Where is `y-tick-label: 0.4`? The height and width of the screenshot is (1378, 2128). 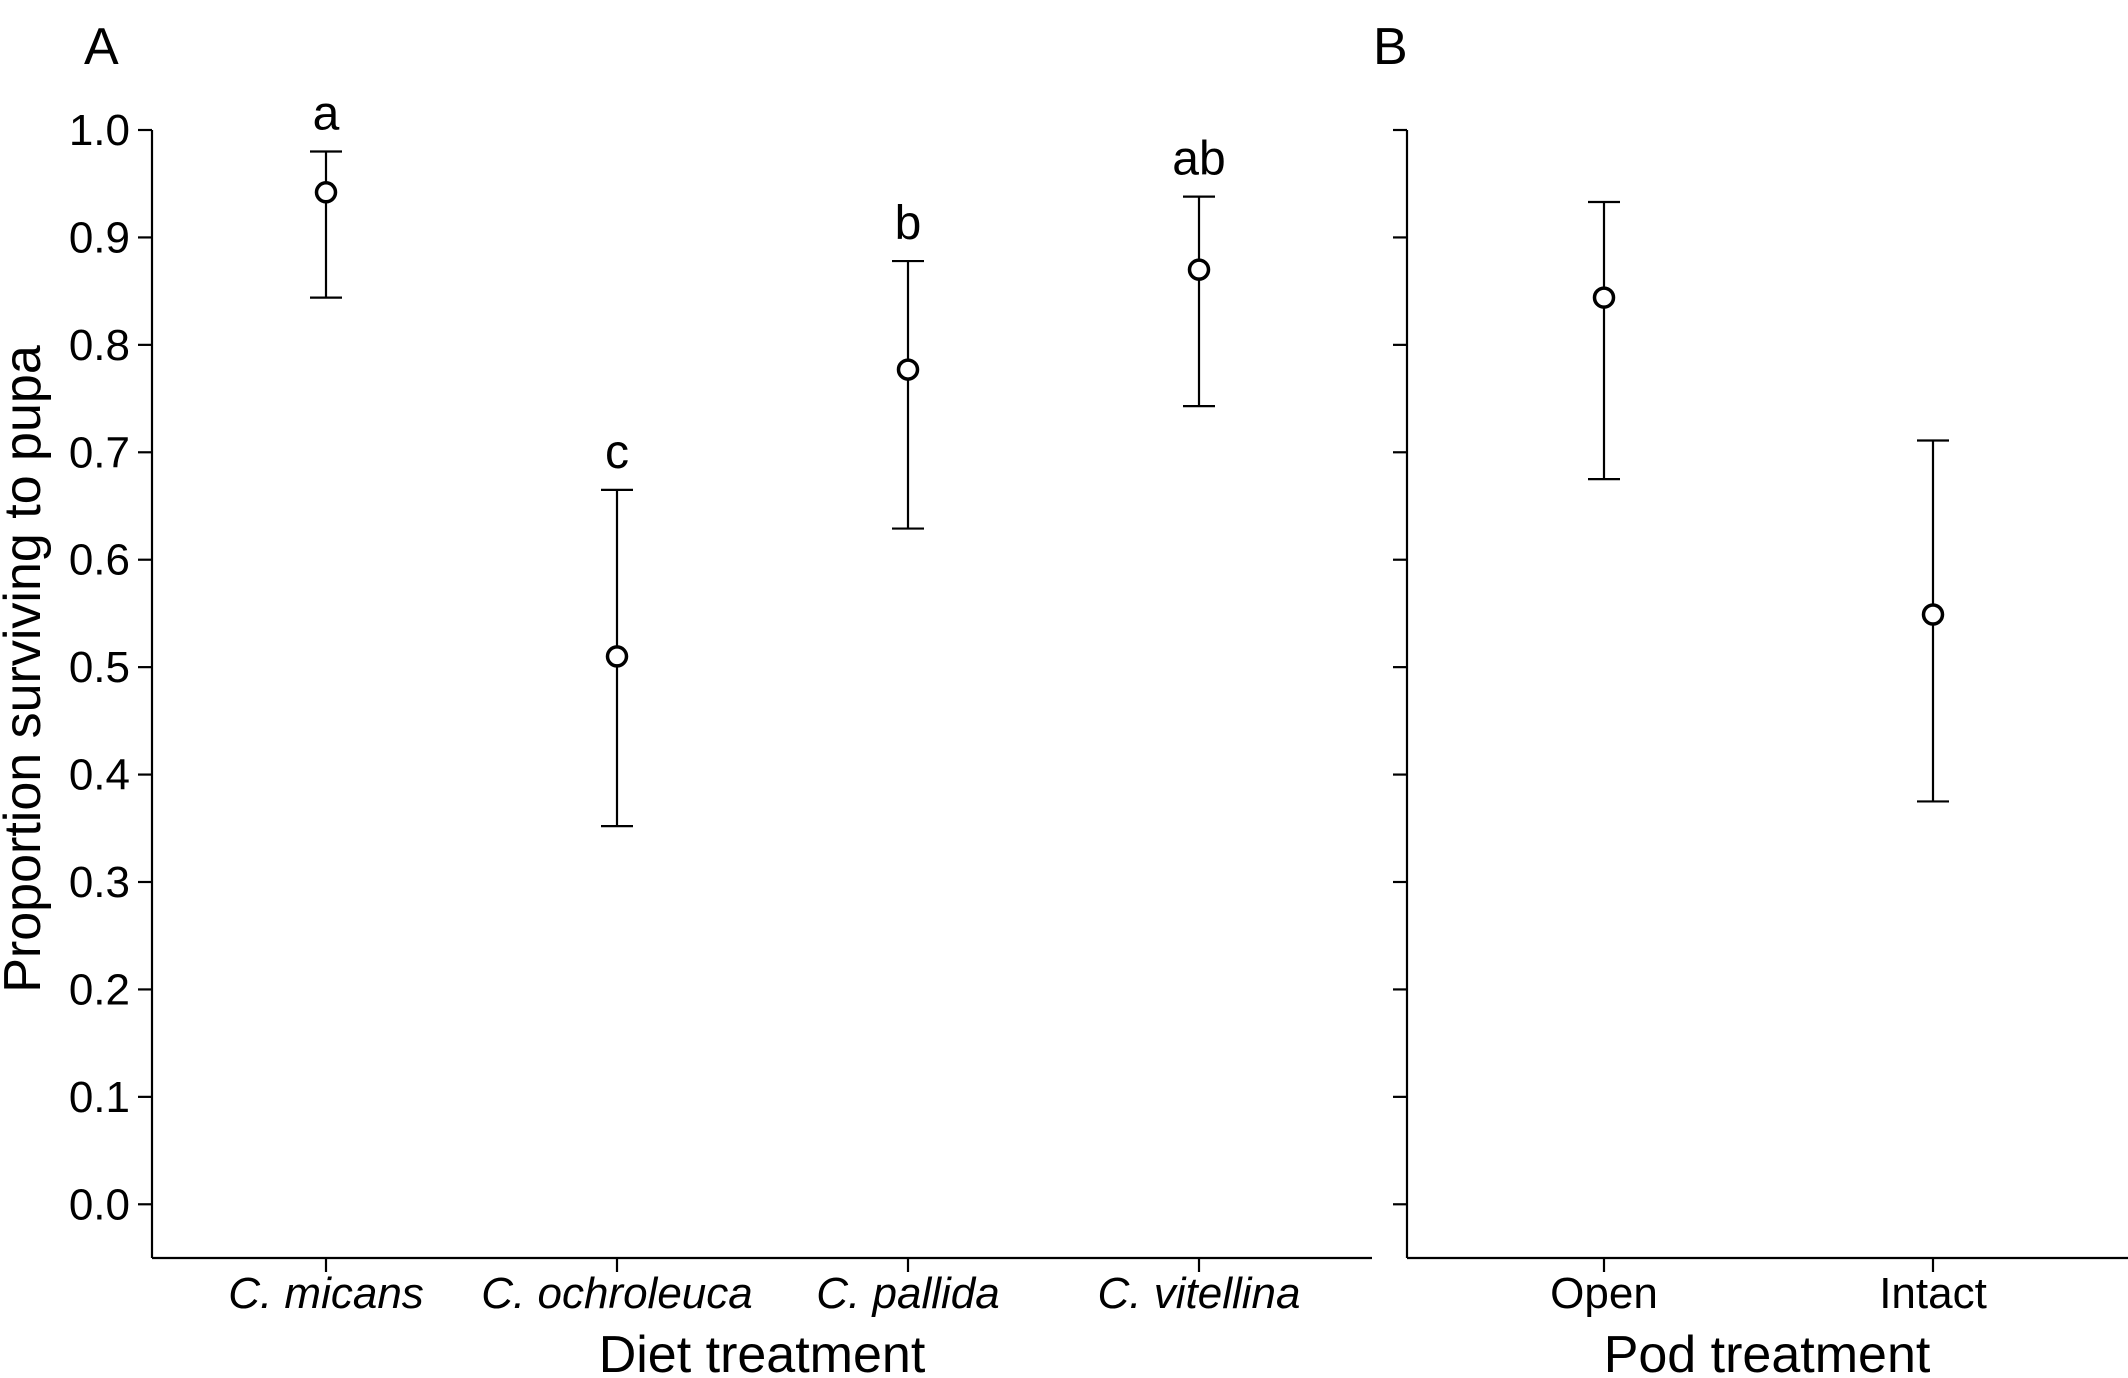
y-tick-label: 0.4 is located at coordinates (99, 775).